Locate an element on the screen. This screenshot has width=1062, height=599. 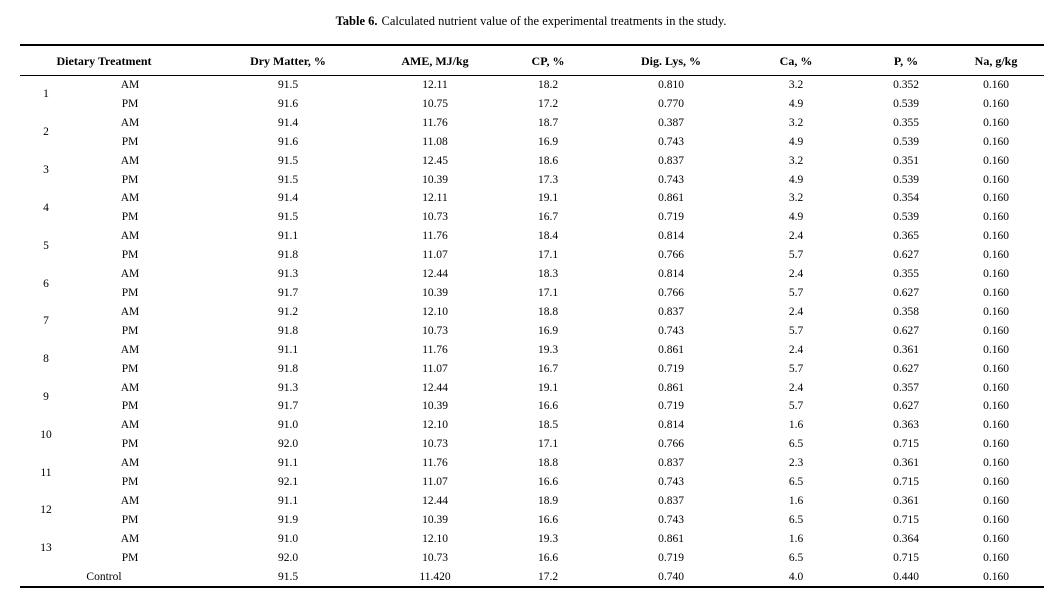
value-cell: 0.361 is located at coordinates (906, 349).